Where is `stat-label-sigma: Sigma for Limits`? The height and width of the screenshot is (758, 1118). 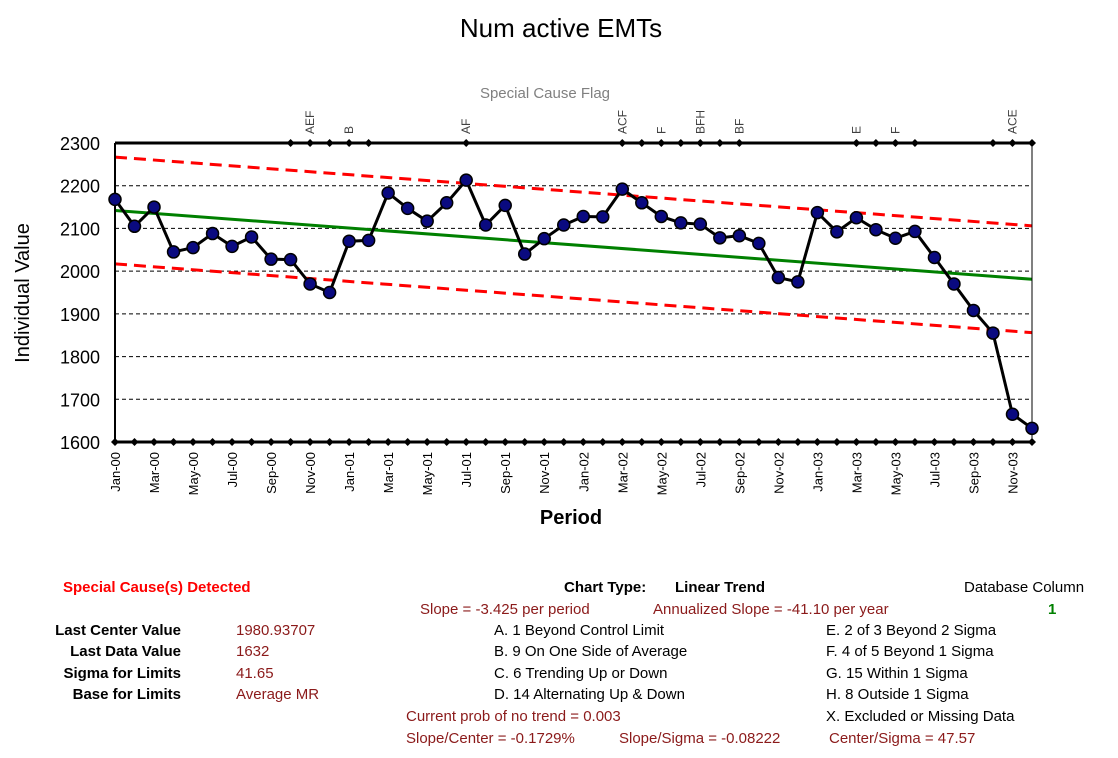
stat-label-sigma: Sigma for Limits is located at coordinates (122, 673).